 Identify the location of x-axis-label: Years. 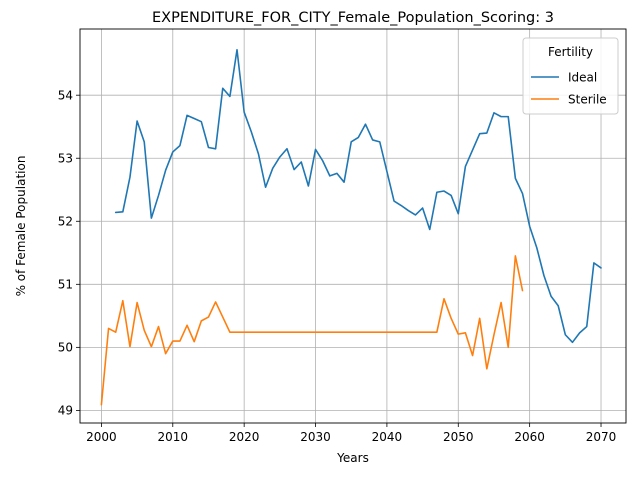
(352, 458).